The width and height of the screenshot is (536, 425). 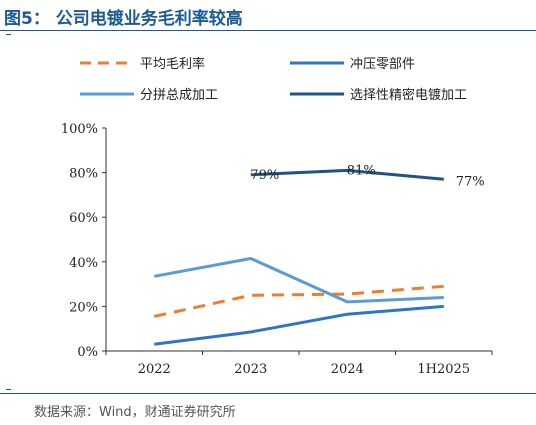 I want to click on left-tick-bottom, so click(x=8, y=389).